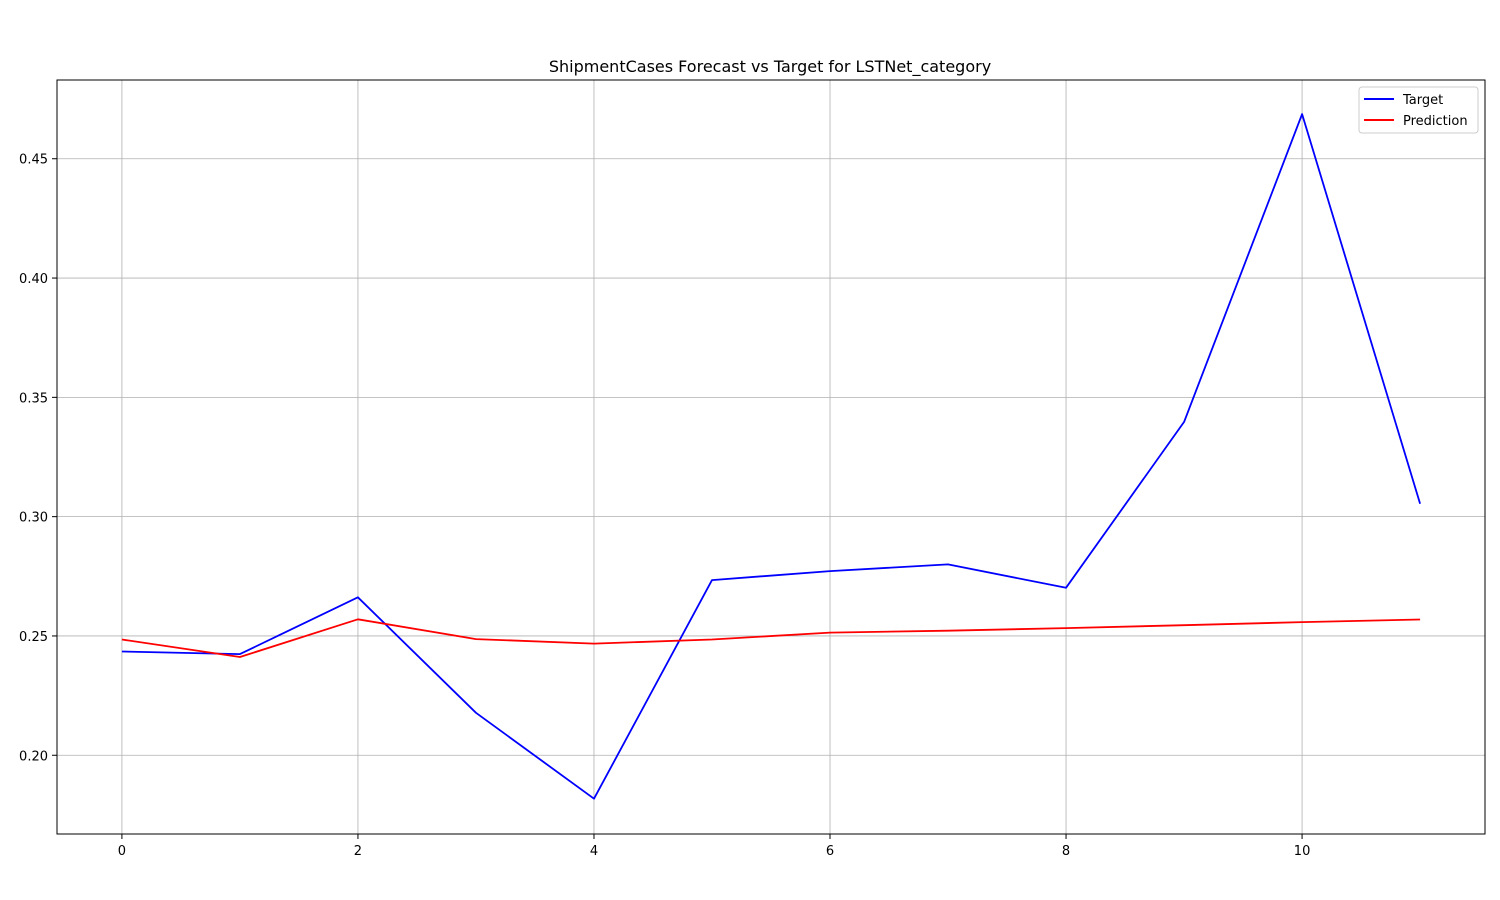  What do you see at coordinates (33, 756) in the screenshot?
I see `y-tick-label: 0.20` at bounding box center [33, 756].